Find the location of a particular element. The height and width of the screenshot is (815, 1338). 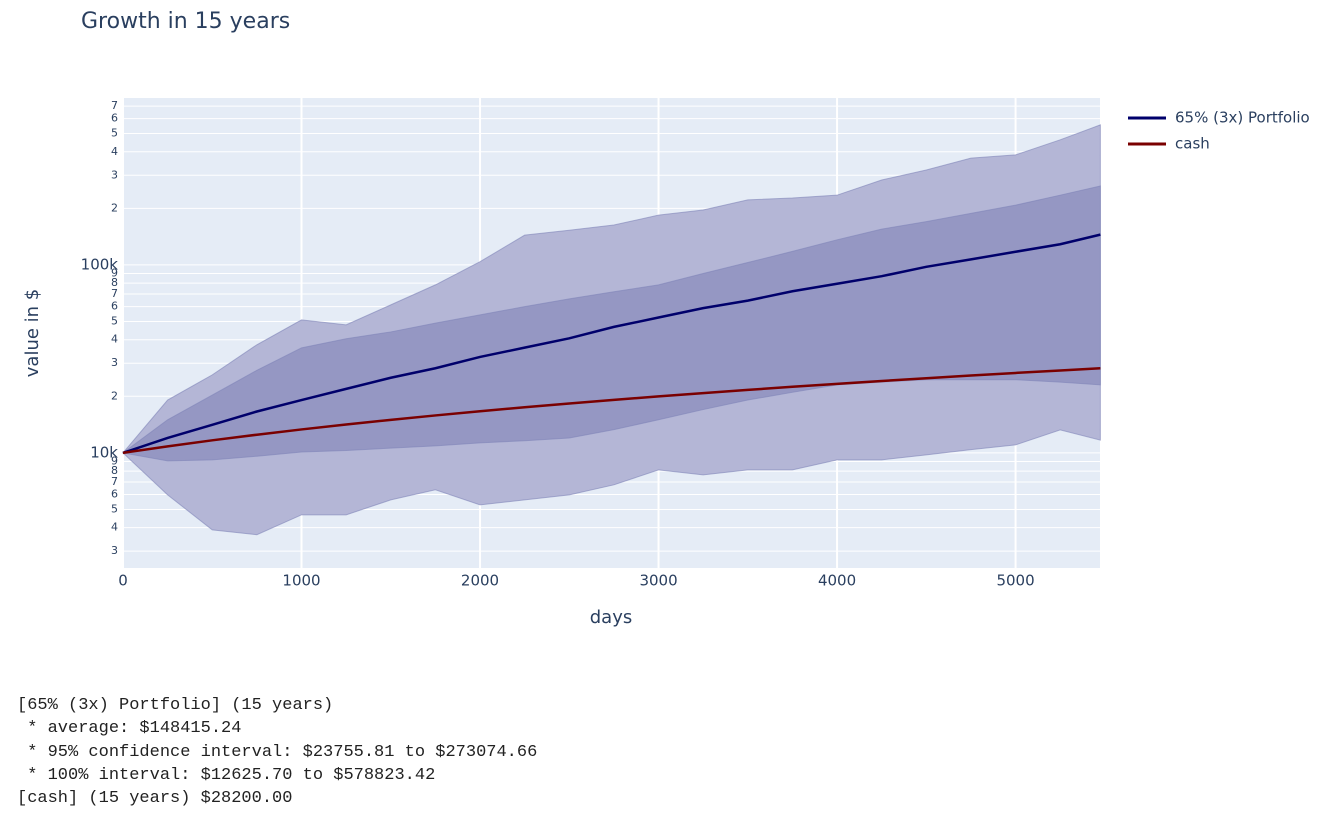

legend-label: cash is located at coordinates (1192, 144).